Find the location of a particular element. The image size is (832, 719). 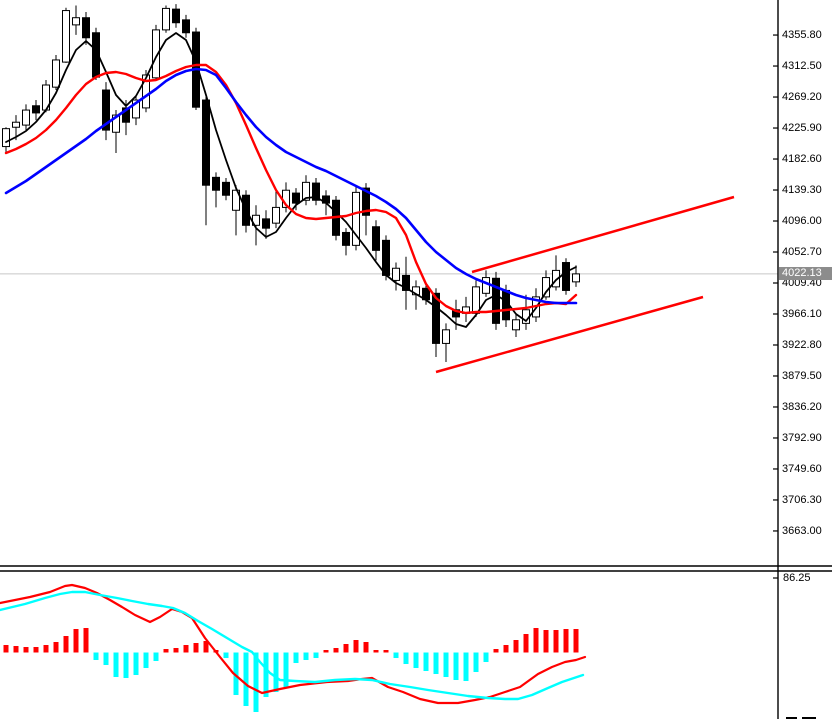

price-axis-label: 3663.00 is located at coordinates (802, 530).